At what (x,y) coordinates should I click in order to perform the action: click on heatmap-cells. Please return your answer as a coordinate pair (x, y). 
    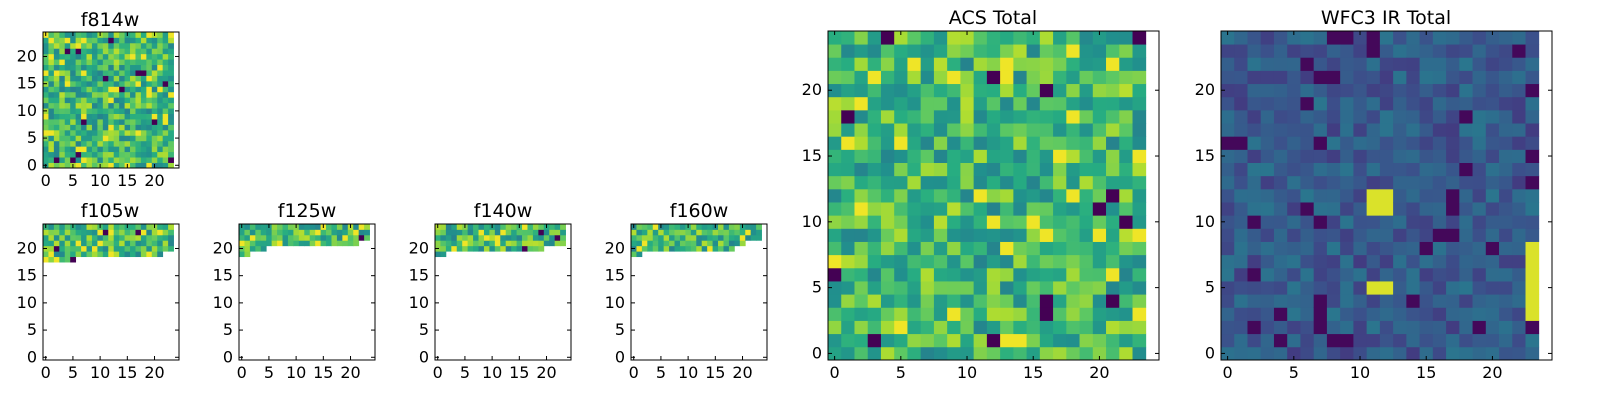
    Looking at the image, I should click on (108, 243).